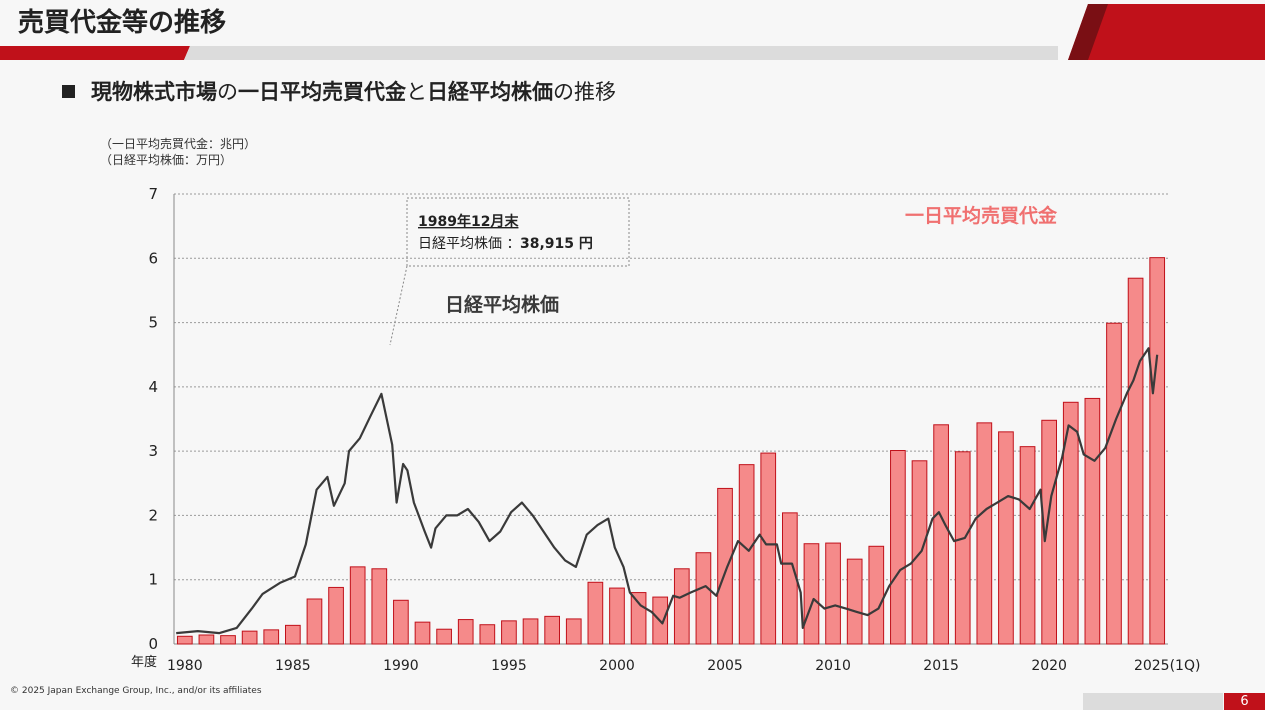  What do you see at coordinates (1153, 701) in the screenshot?
I see `footer-bar` at bounding box center [1153, 701].